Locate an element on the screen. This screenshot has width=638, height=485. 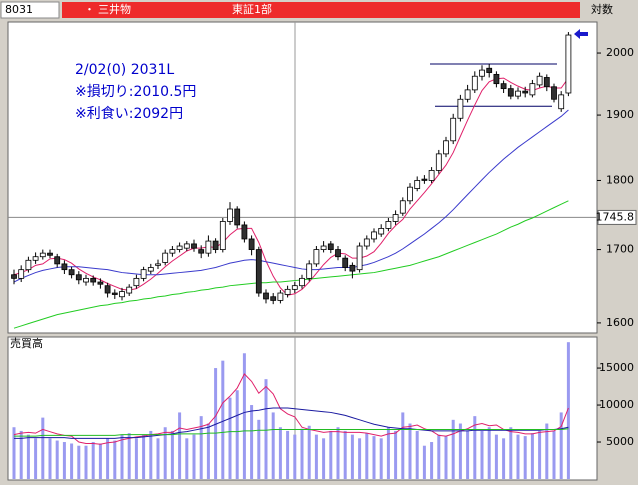
crosshair-label: 1745.8 is located at coordinates (615, 216).